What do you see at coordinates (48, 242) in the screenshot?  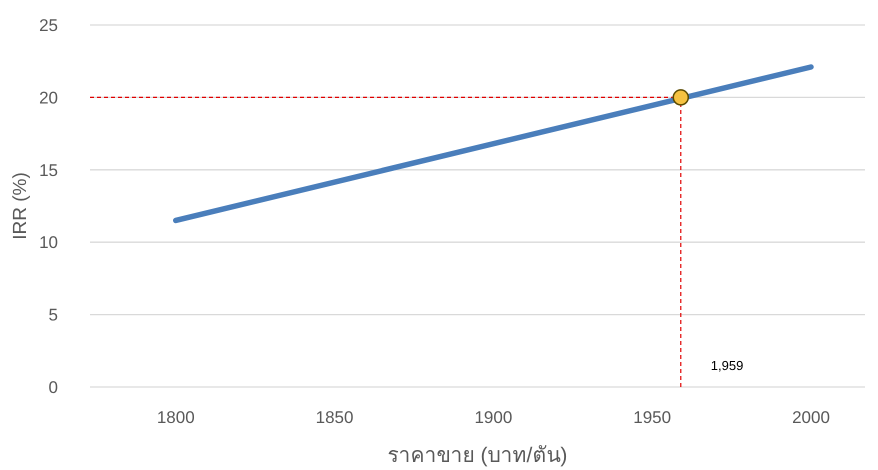 I see `y-tick-label: 10` at bounding box center [48, 242].